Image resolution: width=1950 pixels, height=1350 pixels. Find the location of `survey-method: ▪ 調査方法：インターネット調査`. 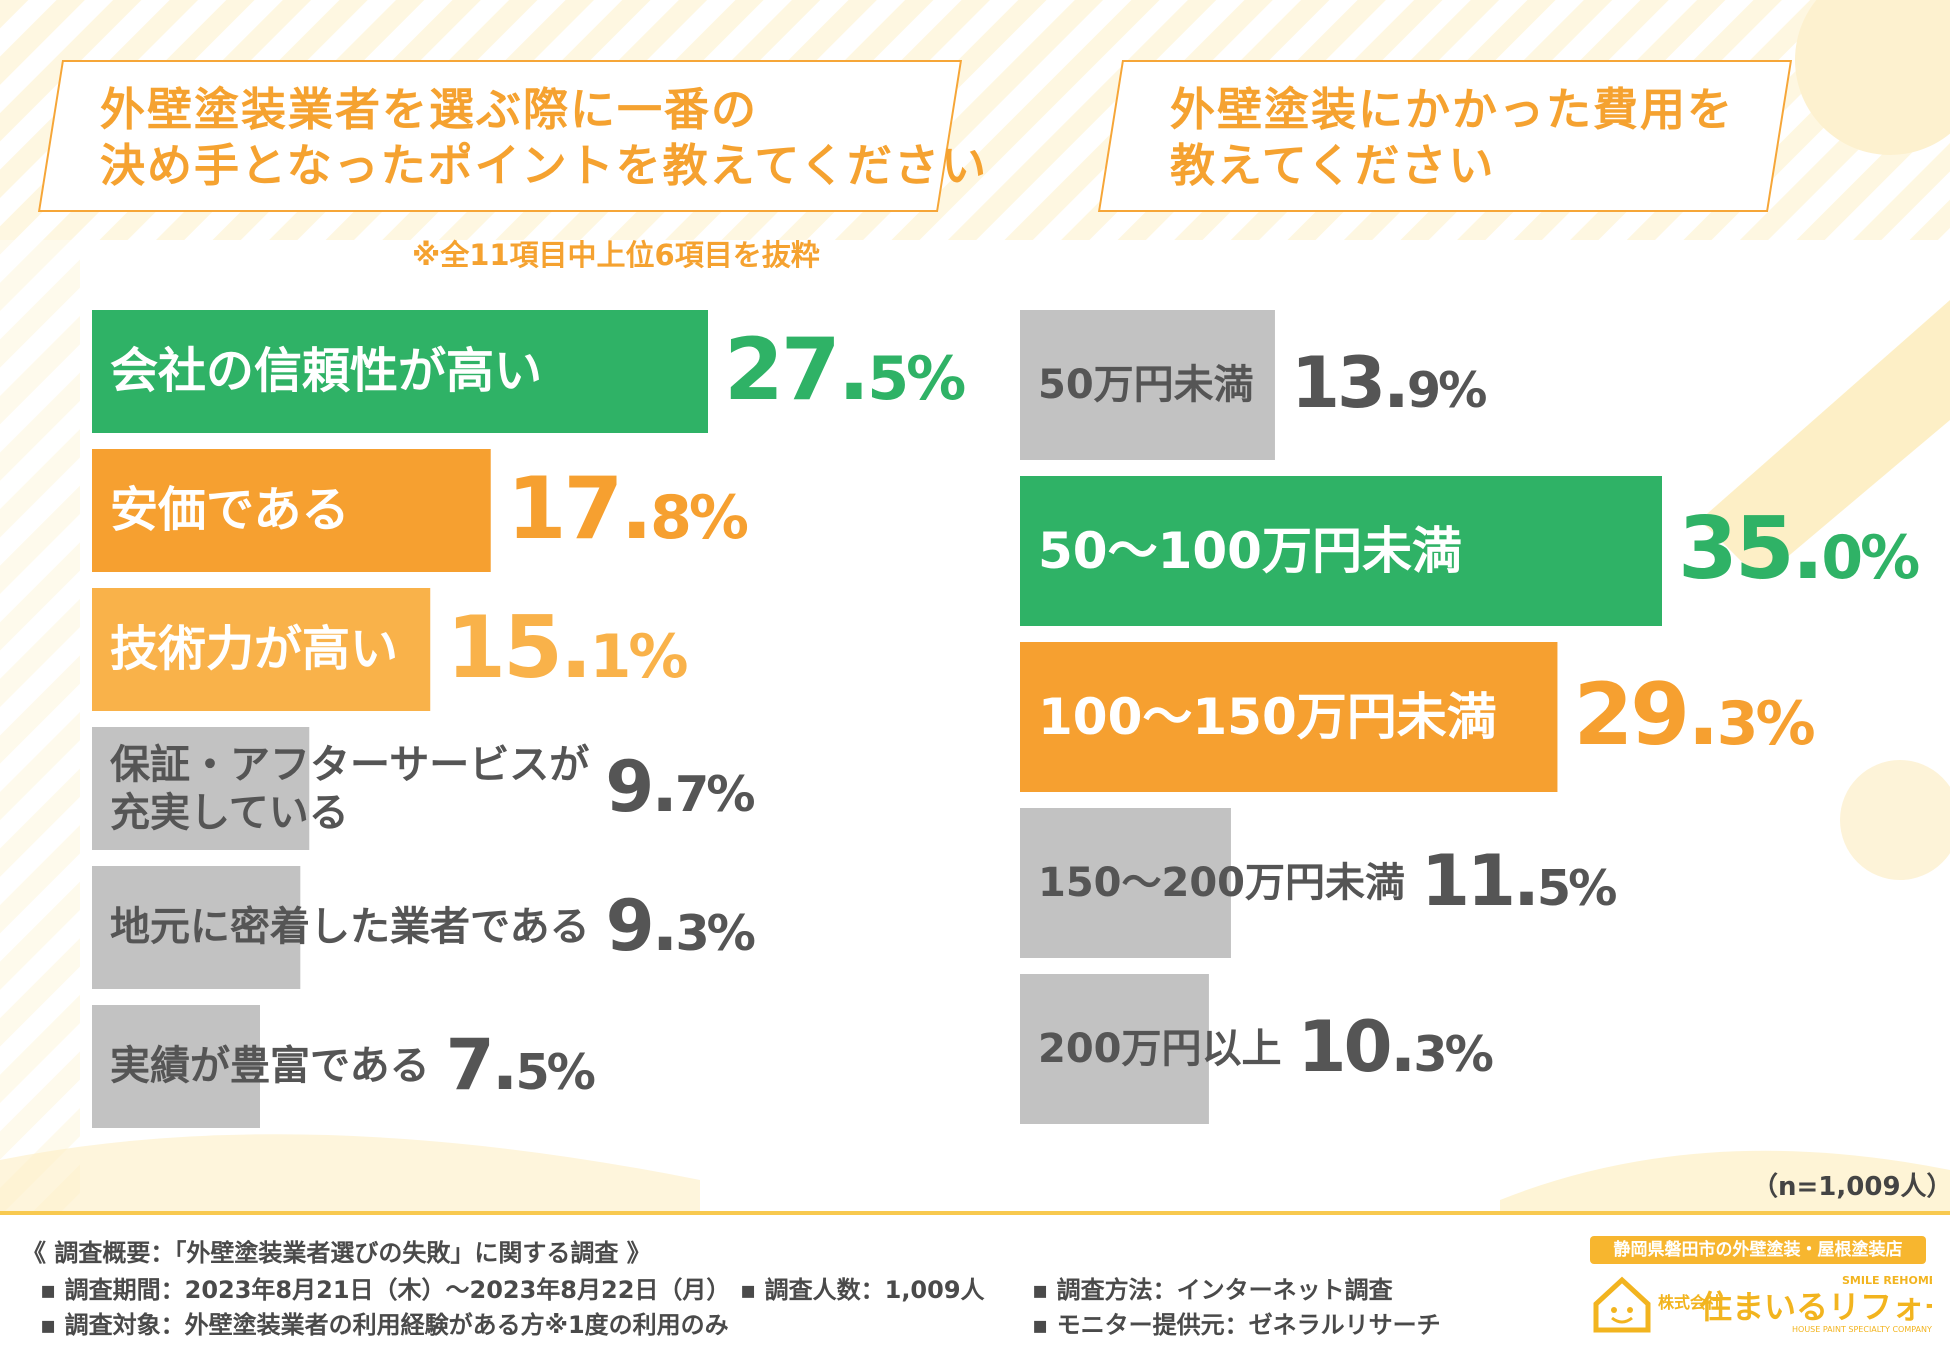

survey-method: ▪ 調査方法：インターネット調査 is located at coordinates (1212, 1290).